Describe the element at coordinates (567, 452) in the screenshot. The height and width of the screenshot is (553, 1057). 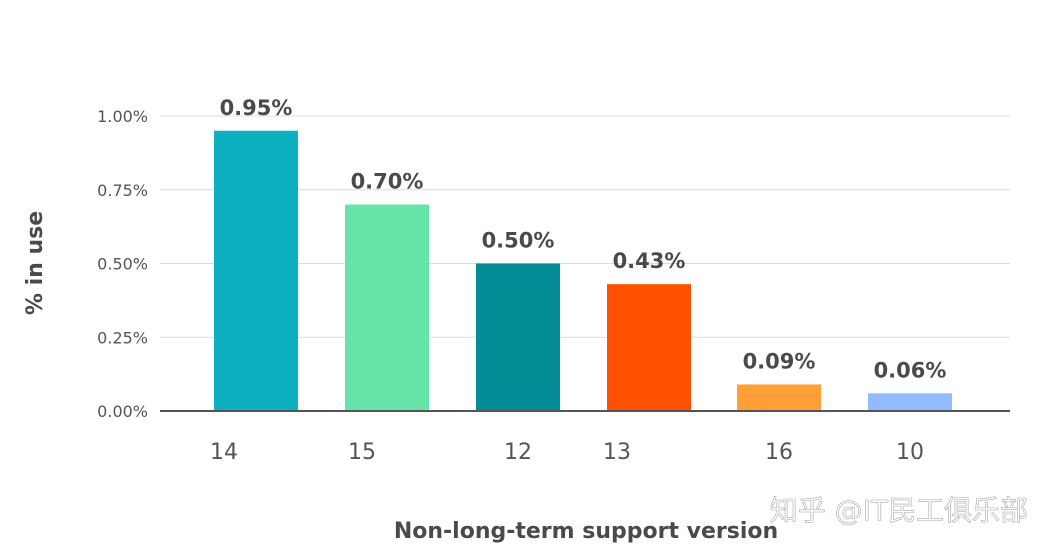
I see `x-tick-labels: 14 15 12 13 16 10` at that location.